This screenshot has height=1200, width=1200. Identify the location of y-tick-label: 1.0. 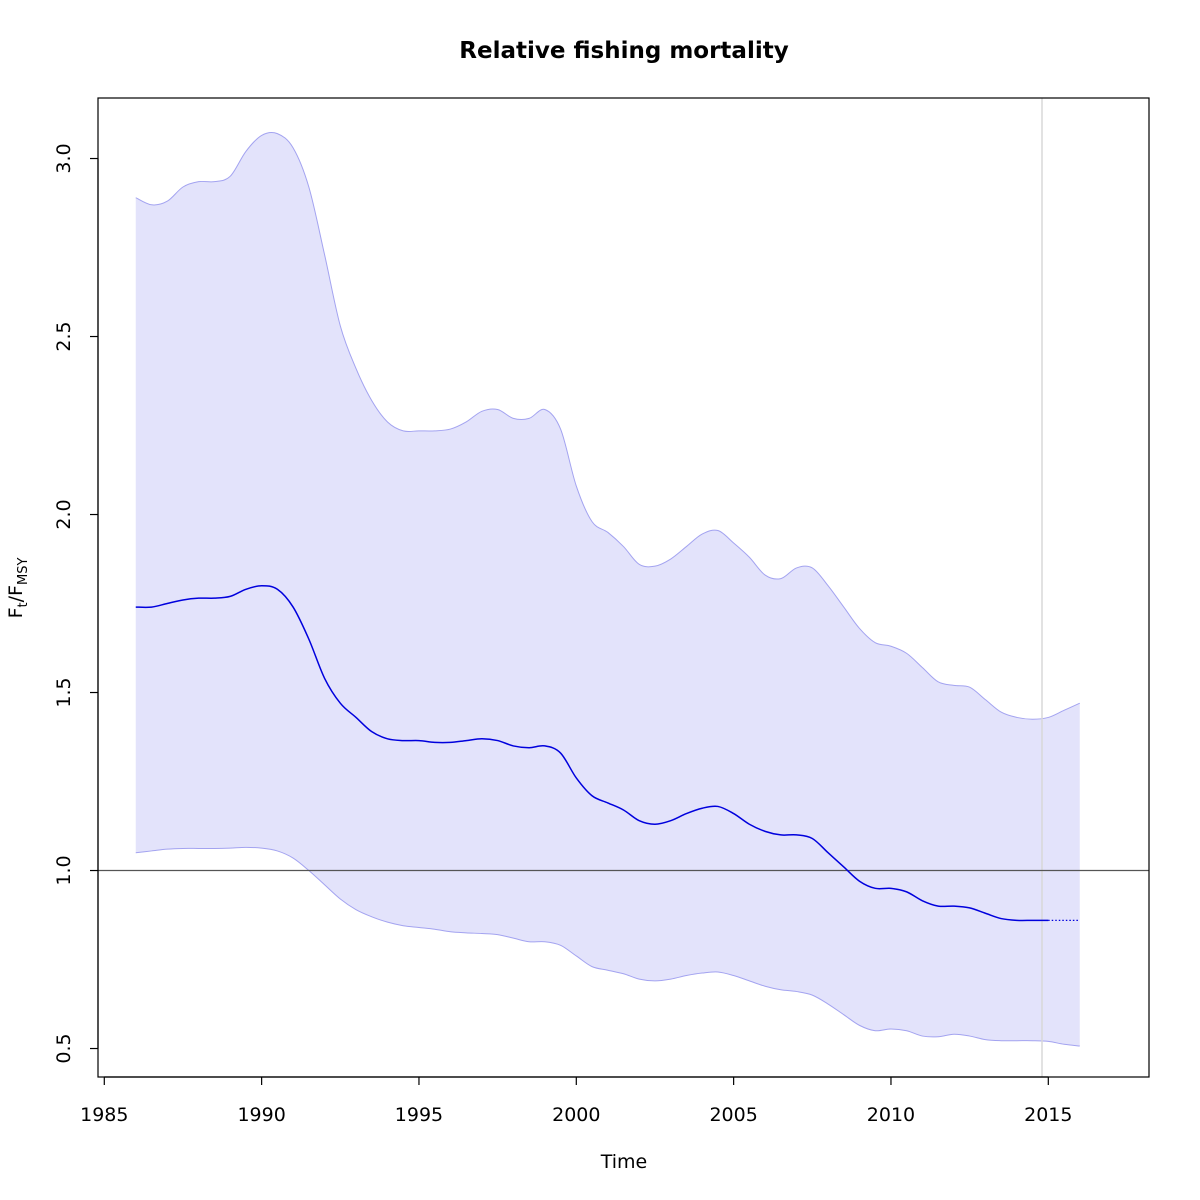
(64, 870).